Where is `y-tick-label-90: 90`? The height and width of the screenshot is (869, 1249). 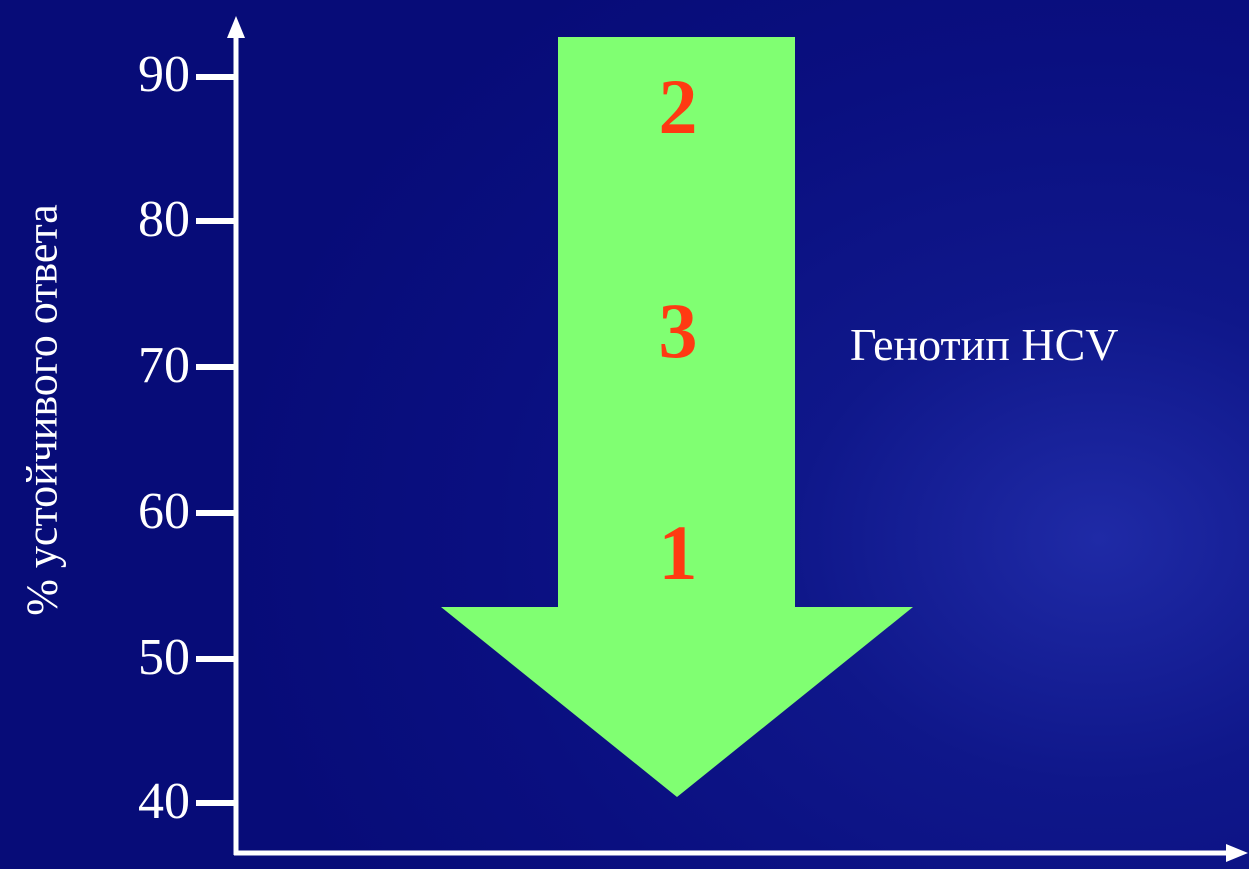 y-tick-label-90: 90 is located at coordinates (164, 74).